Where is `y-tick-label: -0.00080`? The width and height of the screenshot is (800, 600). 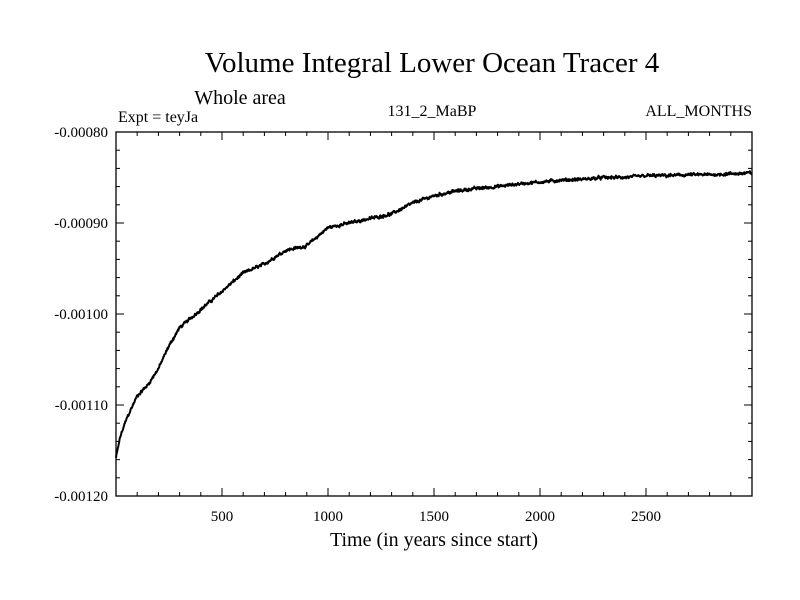
y-tick-label: -0.00080 is located at coordinates (81, 133).